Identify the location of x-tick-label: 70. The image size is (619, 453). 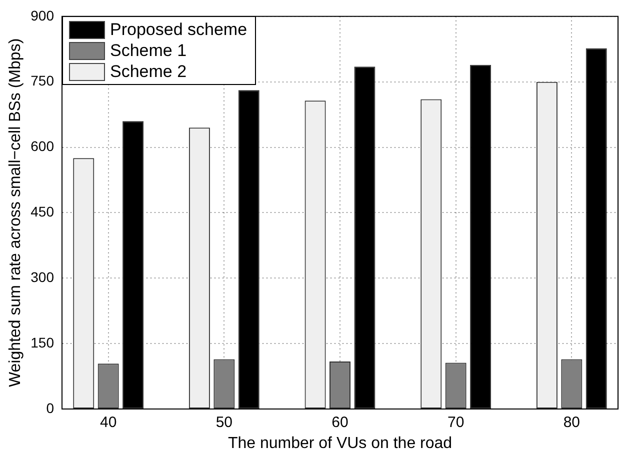
(455, 423).